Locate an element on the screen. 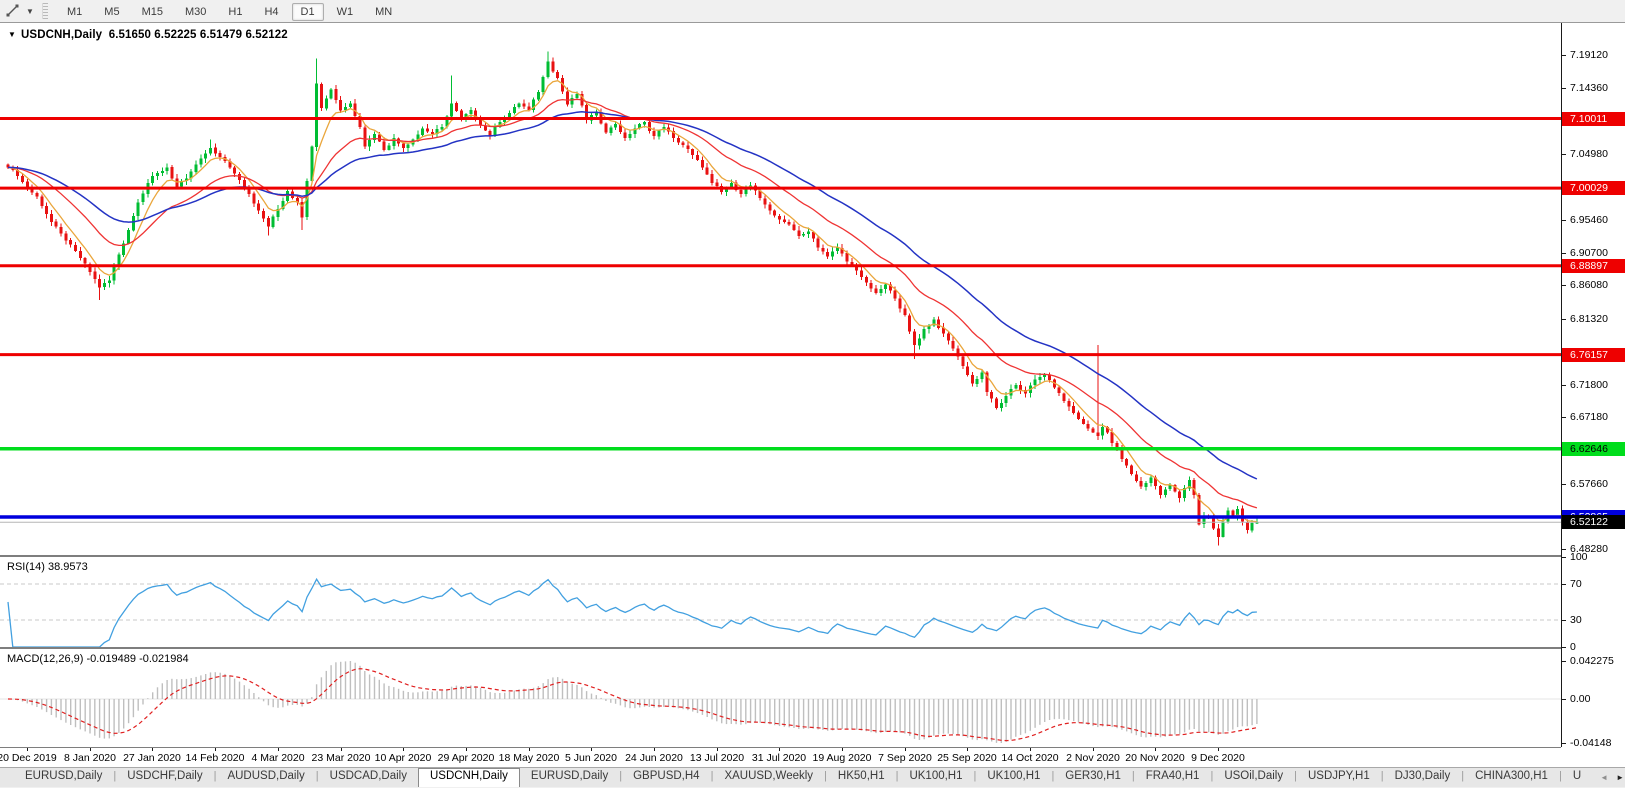  chart-tab-dj30-daily: DJ30,Daily is located at coordinates (1422, 776).